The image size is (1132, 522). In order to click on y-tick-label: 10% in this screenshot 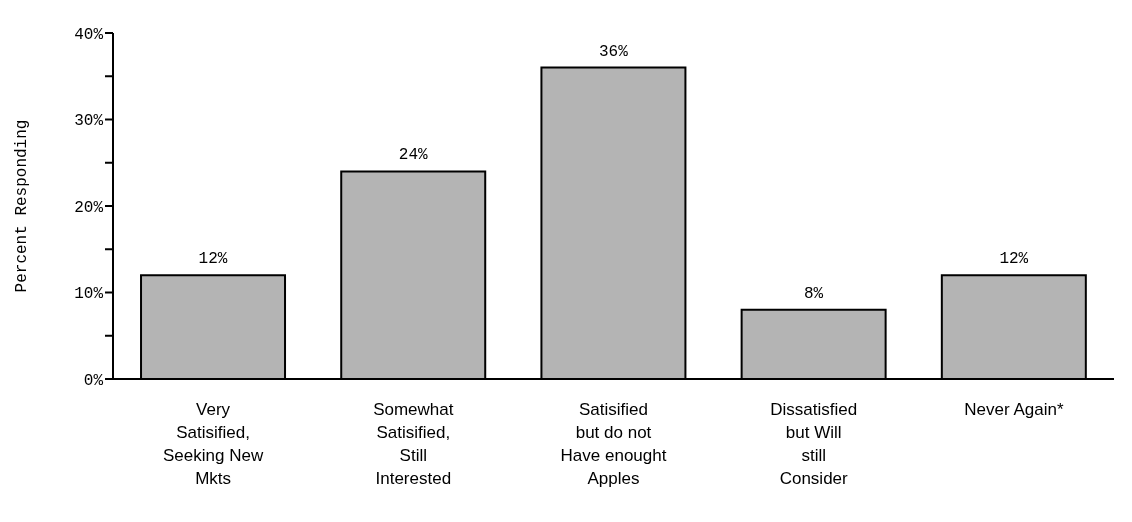, I will do `click(89, 294)`.